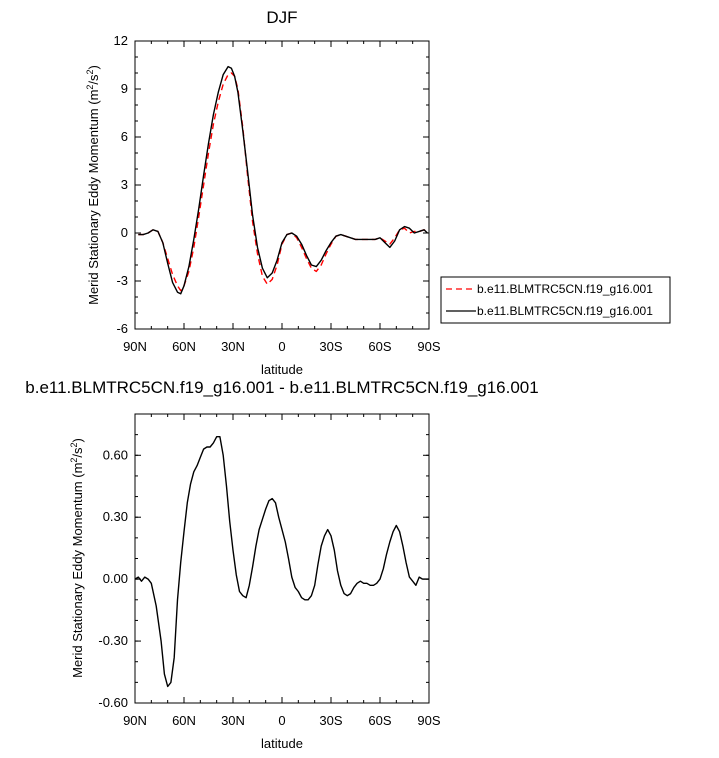 Image resolution: width=719 pixels, height=758 pixels. I want to click on top-y-tick-labels: -6 -3 0 3 6 9 12, so click(121, 184).